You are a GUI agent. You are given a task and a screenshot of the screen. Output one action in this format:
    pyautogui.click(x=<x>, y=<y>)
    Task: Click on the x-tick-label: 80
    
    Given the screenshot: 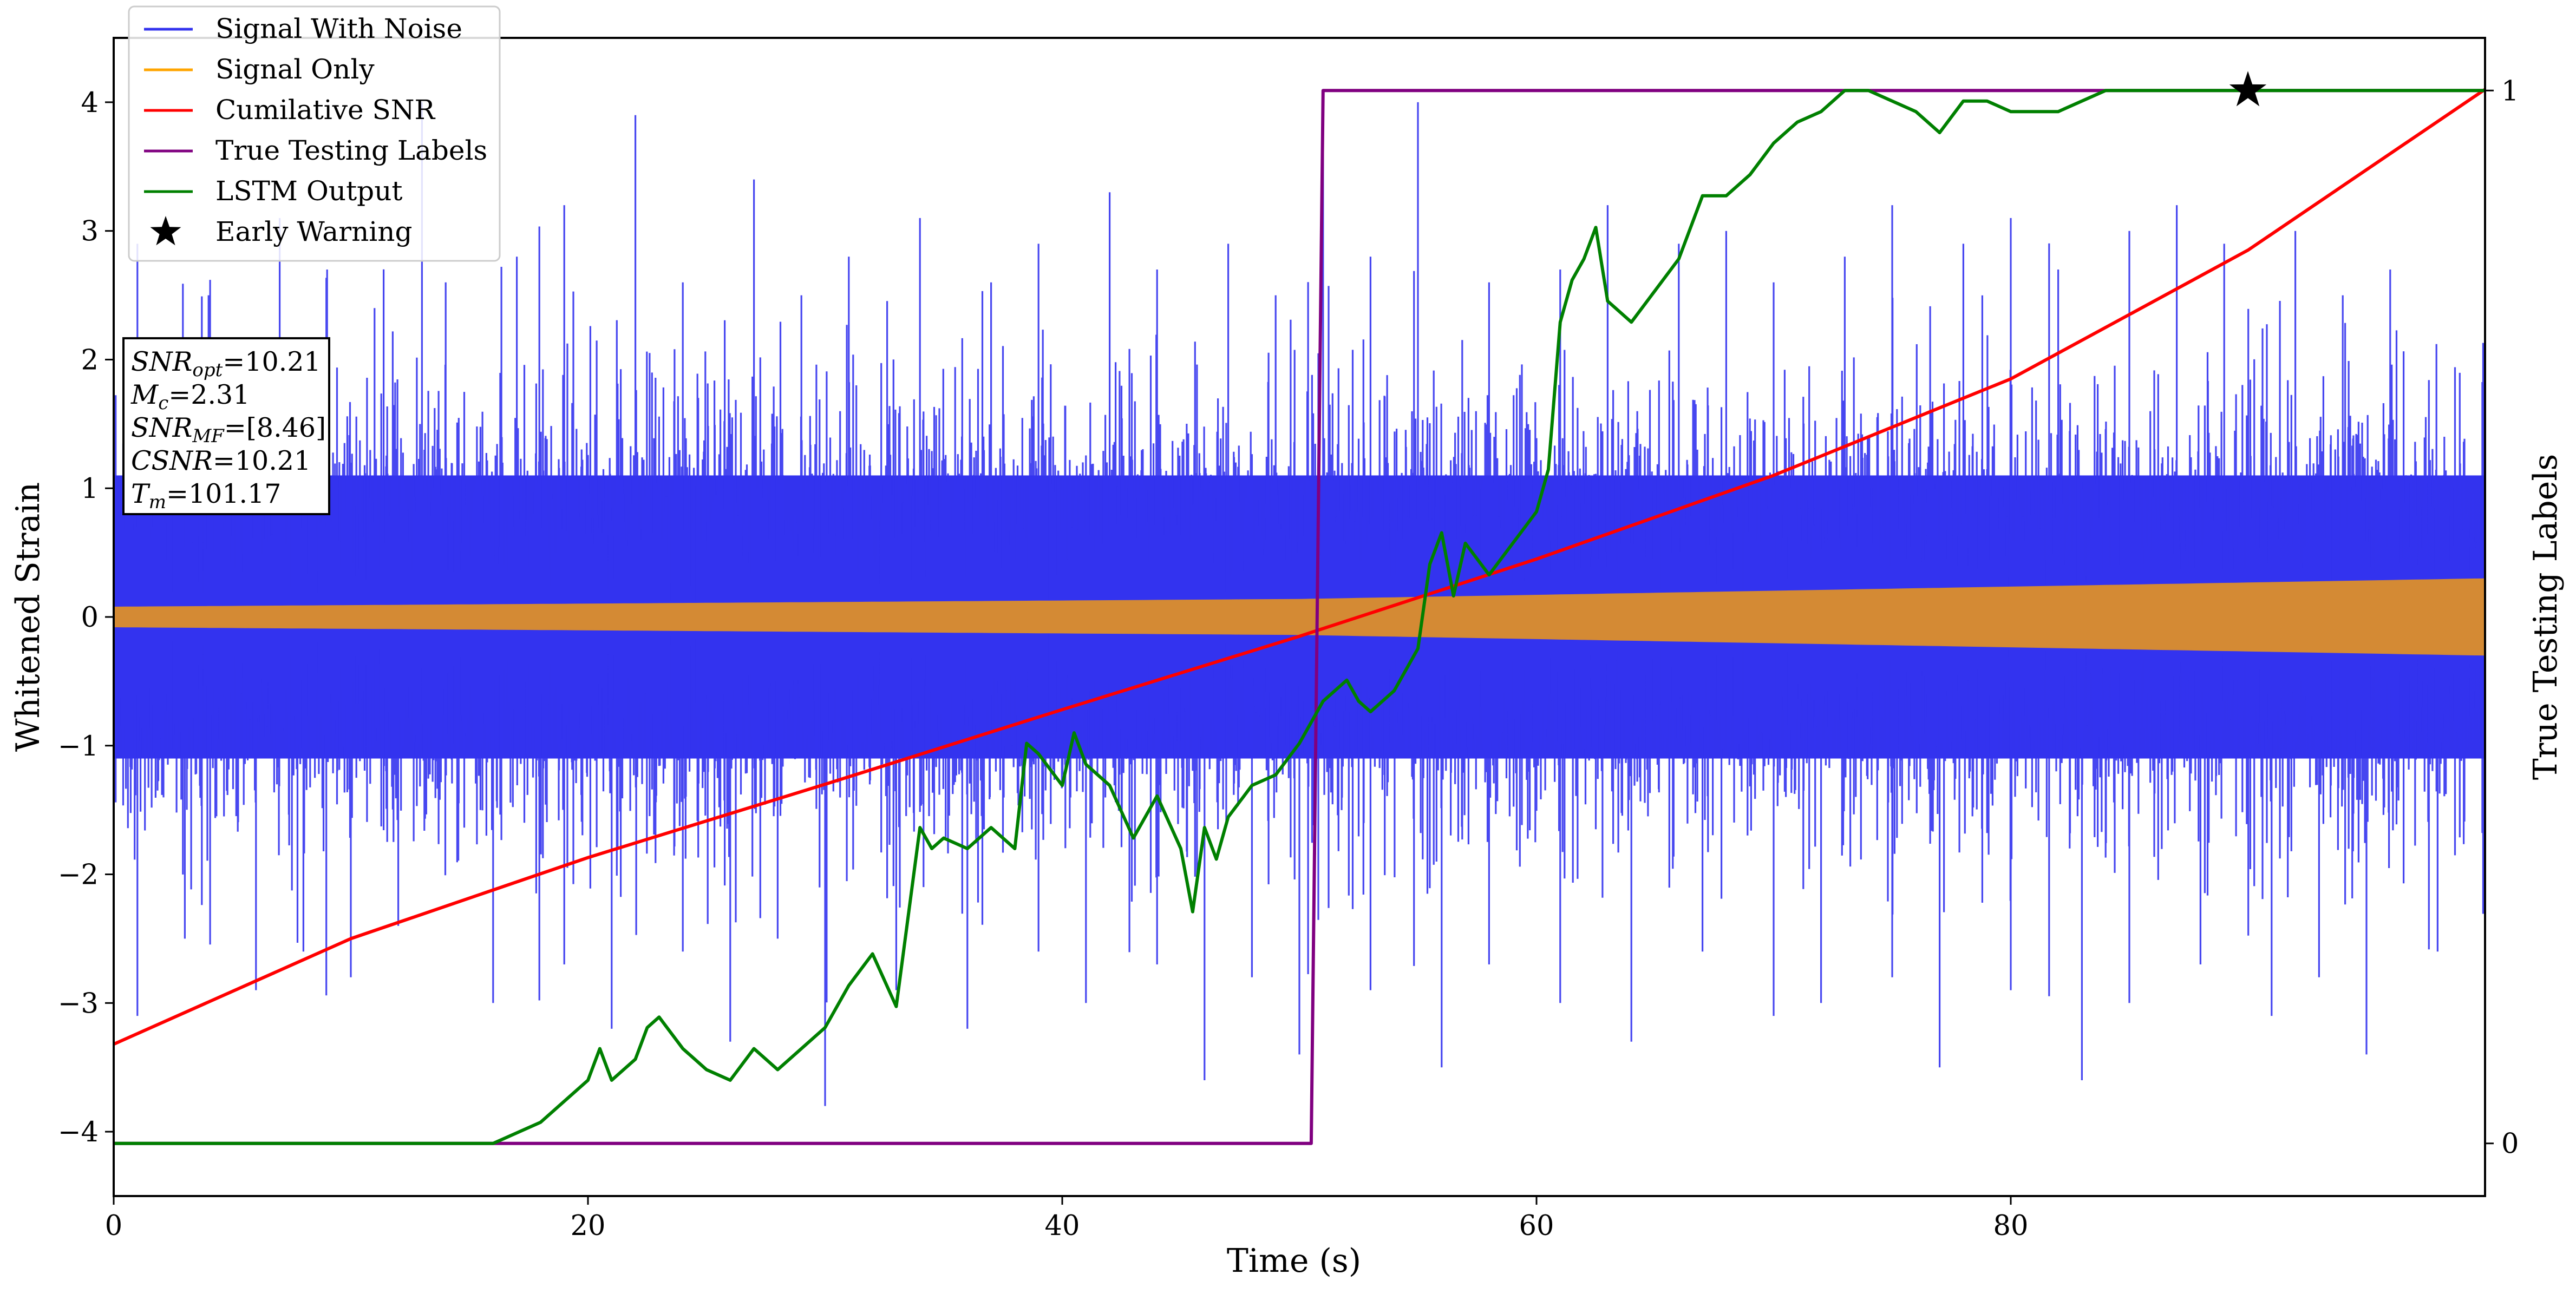 What is the action you would take?
    pyautogui.click(x=2011, y=1226)
    